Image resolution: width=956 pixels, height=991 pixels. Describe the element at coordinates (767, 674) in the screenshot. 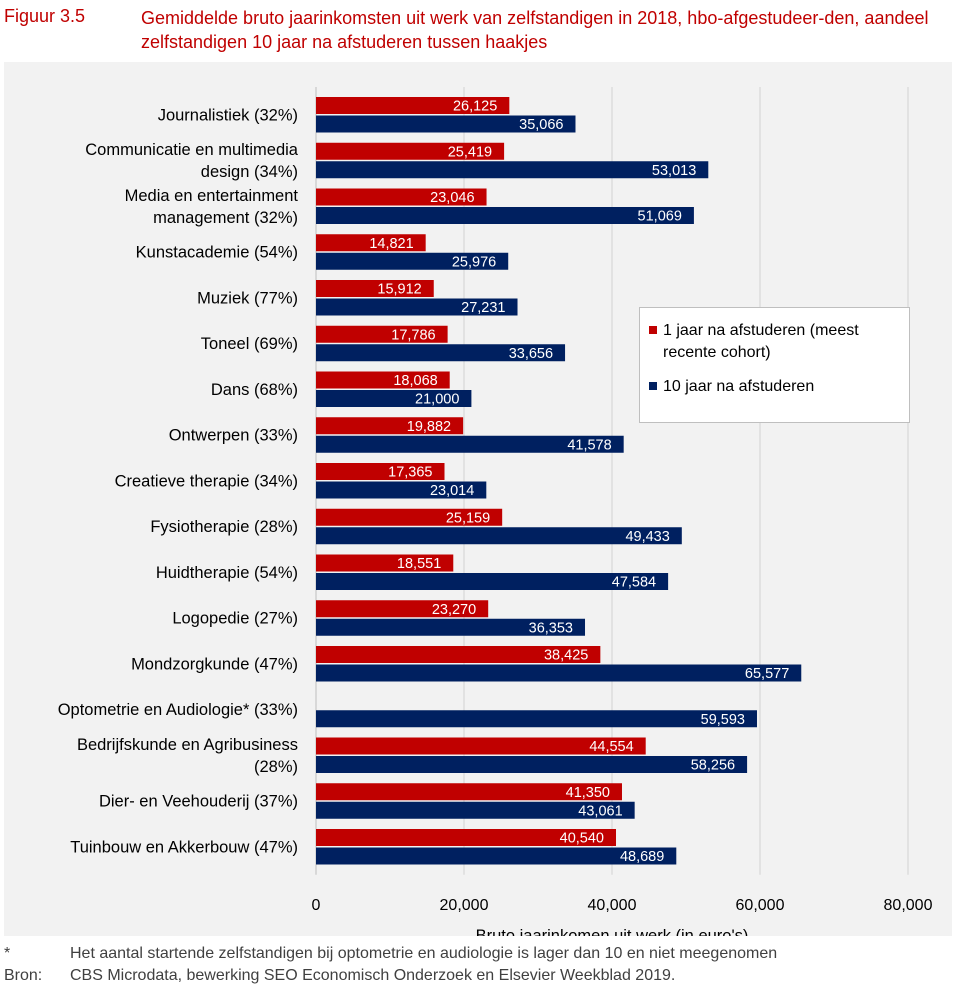

I see `bar-value-label: 65,577` at that location.